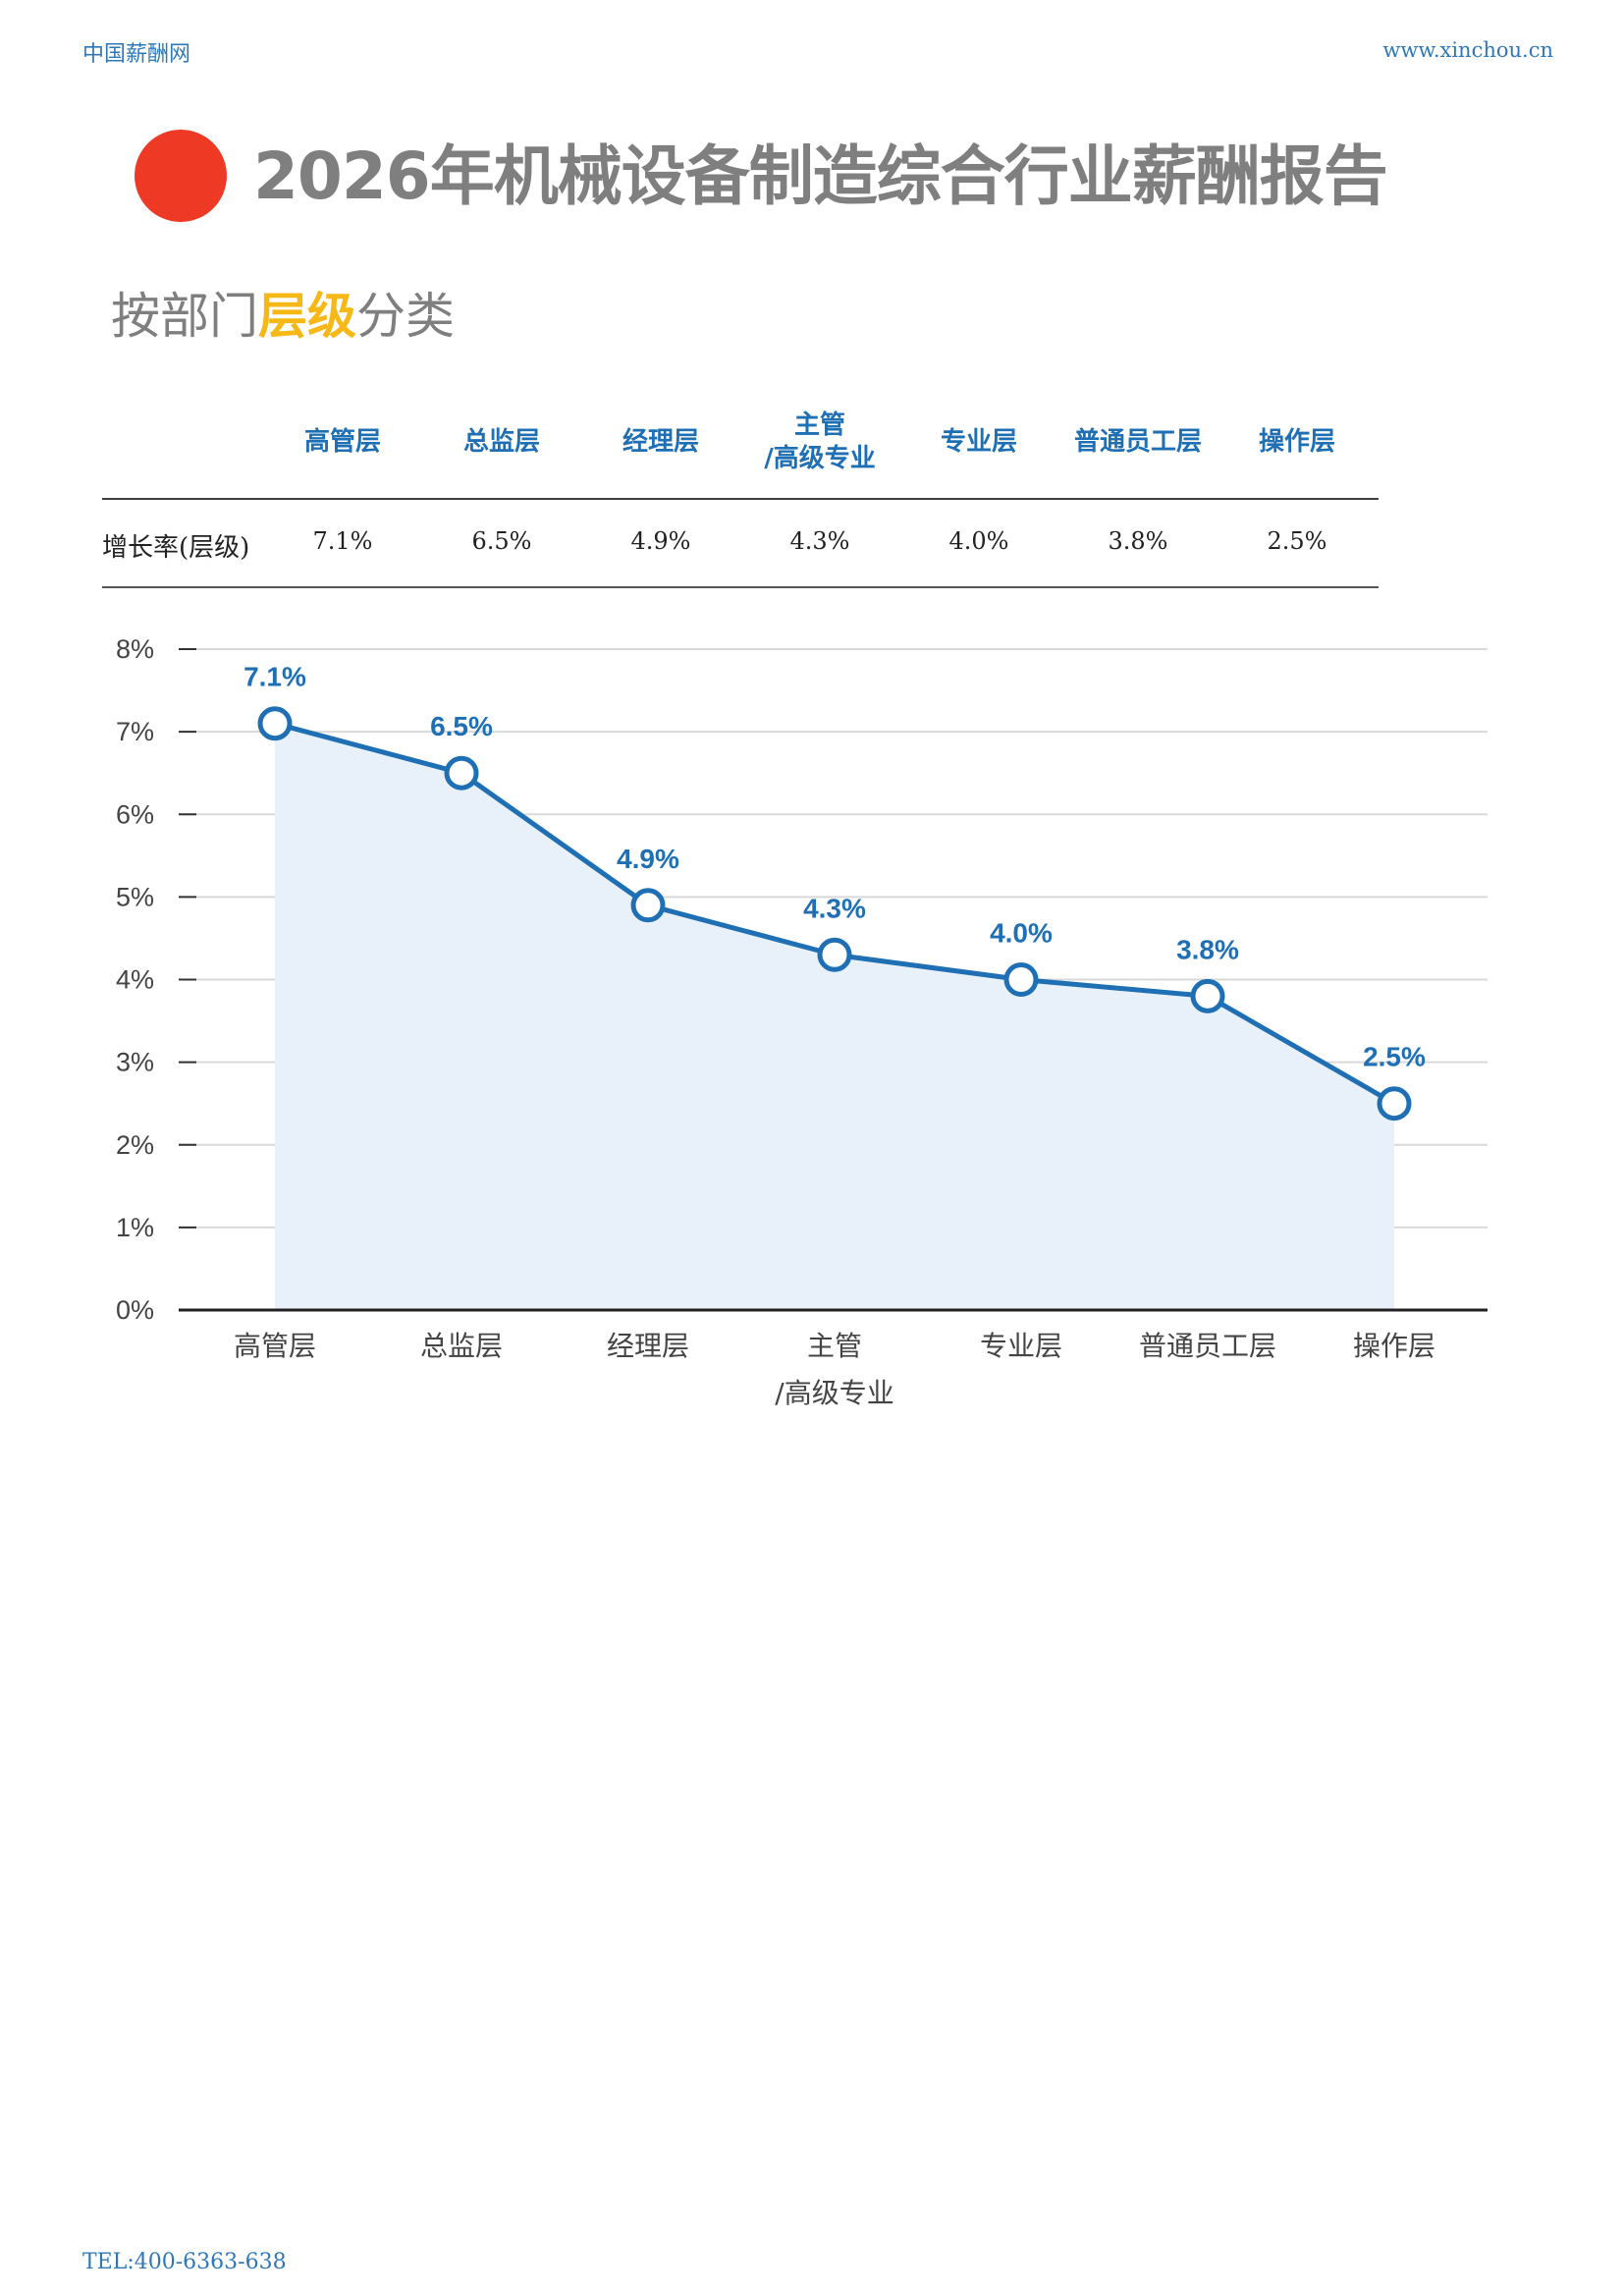  What do you see at coordinates (1296, 442) in the screenshot?
I see `table-header: 操作层` at bounding box center [1296, 442].